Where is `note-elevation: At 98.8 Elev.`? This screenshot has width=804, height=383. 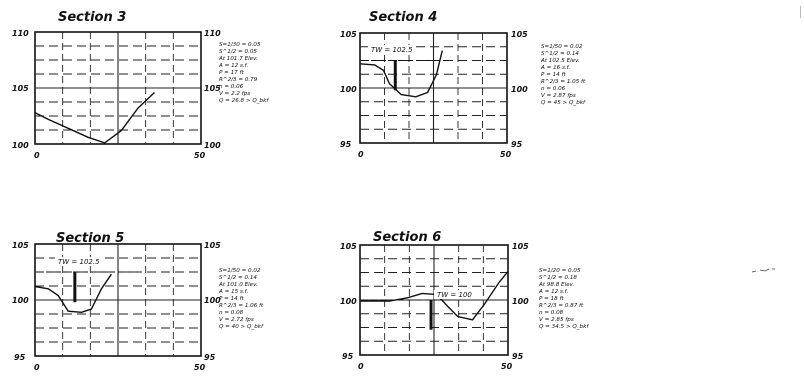
note-elevation: At 98.8 Elev. is located at coordinates (556, 285).